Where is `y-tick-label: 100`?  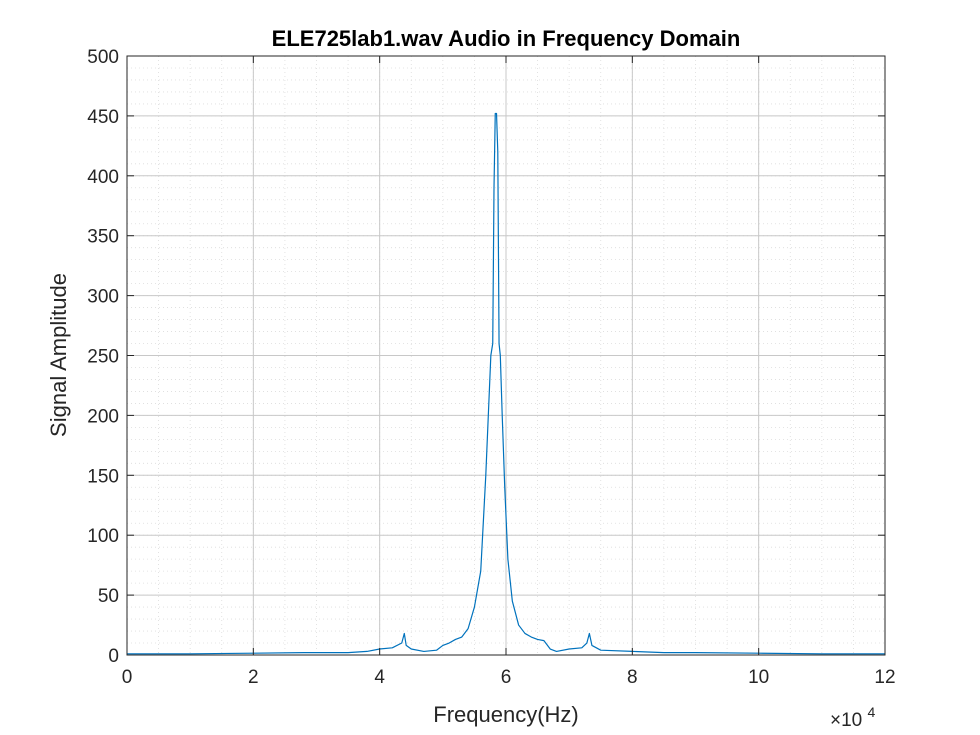 y-tick-label: 100 is located at coordinates (103, 536).